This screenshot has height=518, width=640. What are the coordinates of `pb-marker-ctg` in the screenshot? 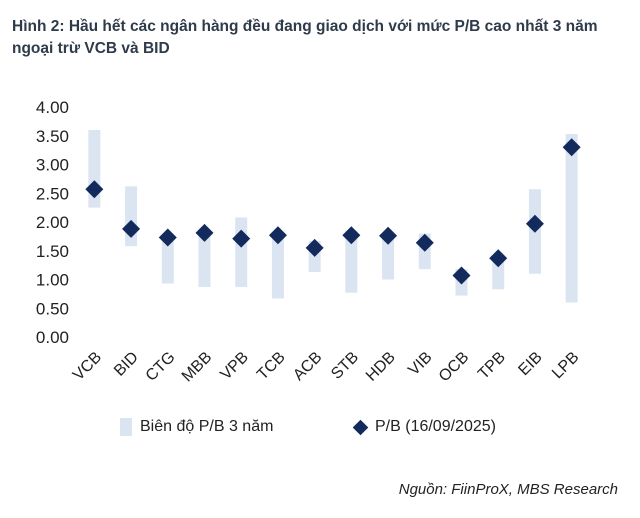 It's located at (167, 237).